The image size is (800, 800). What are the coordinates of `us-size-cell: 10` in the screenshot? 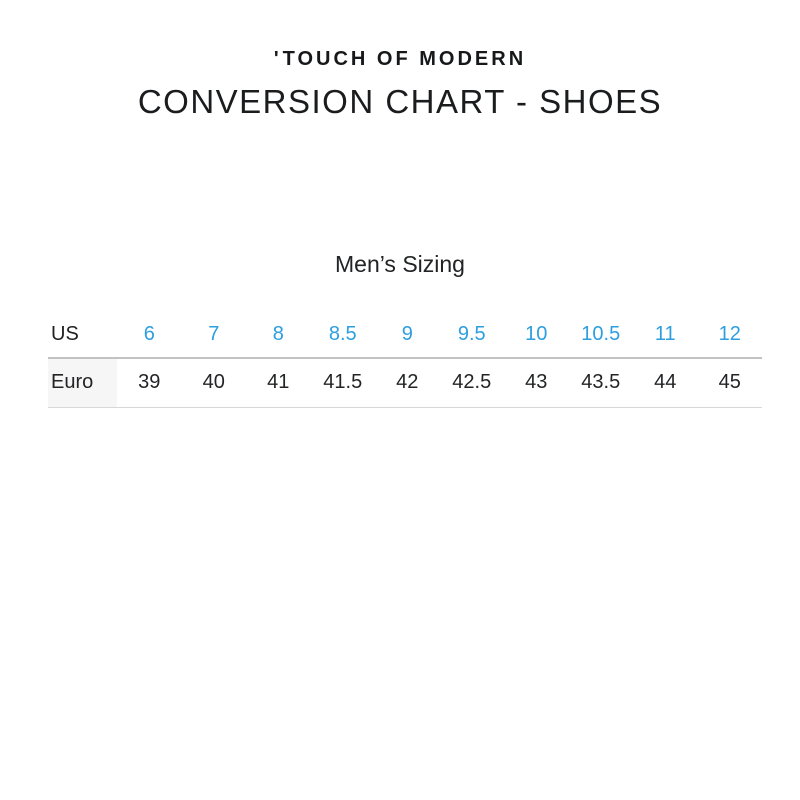 It's located at (536, 334).